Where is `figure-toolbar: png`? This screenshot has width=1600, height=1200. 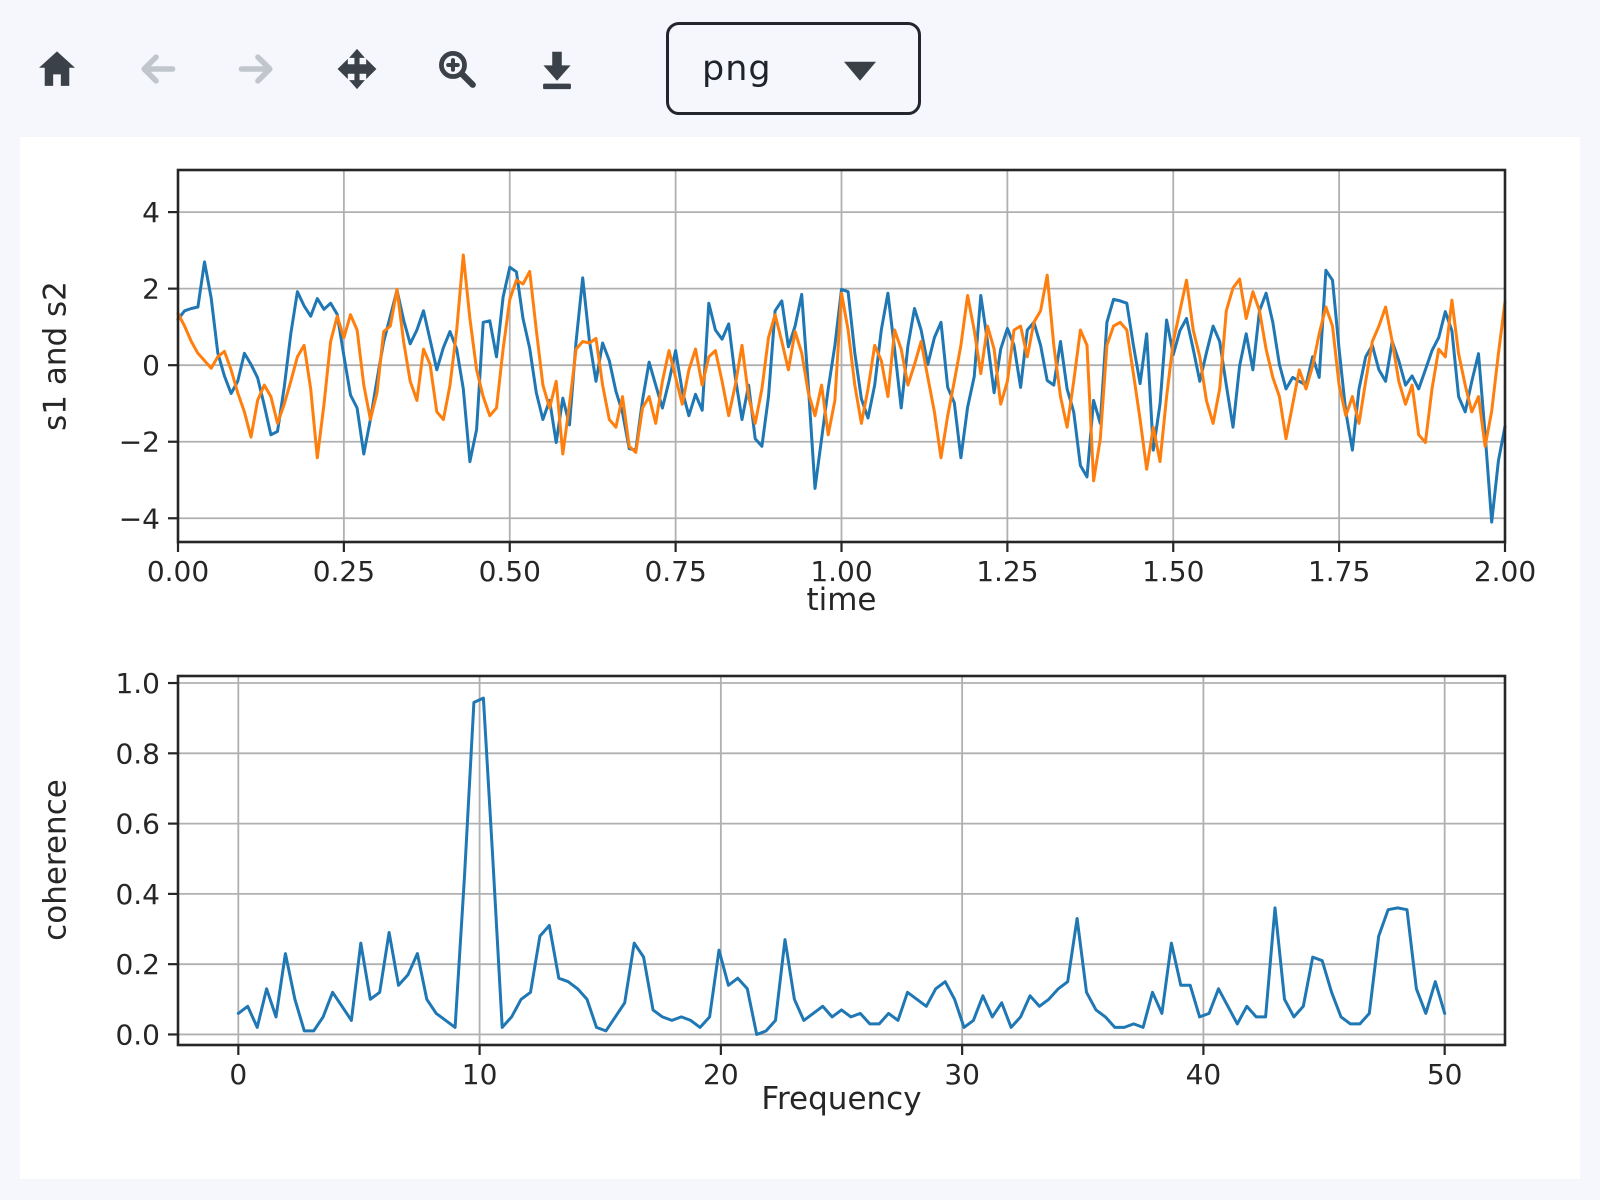 figure-toolbar: png is located at coordinates (800, 68).